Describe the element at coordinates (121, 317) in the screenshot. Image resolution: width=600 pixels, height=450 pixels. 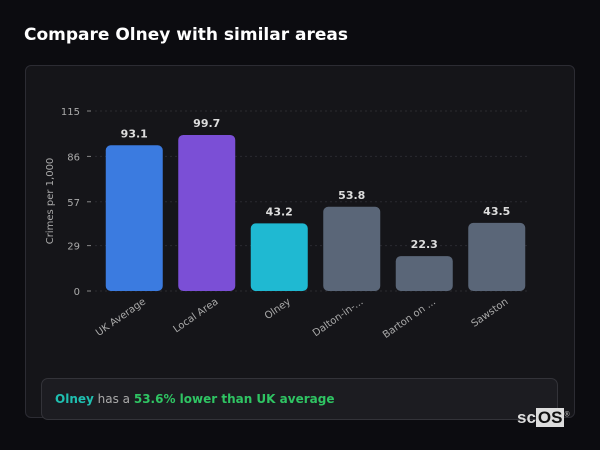
I see `x-tick-label: UK Average` at that location.